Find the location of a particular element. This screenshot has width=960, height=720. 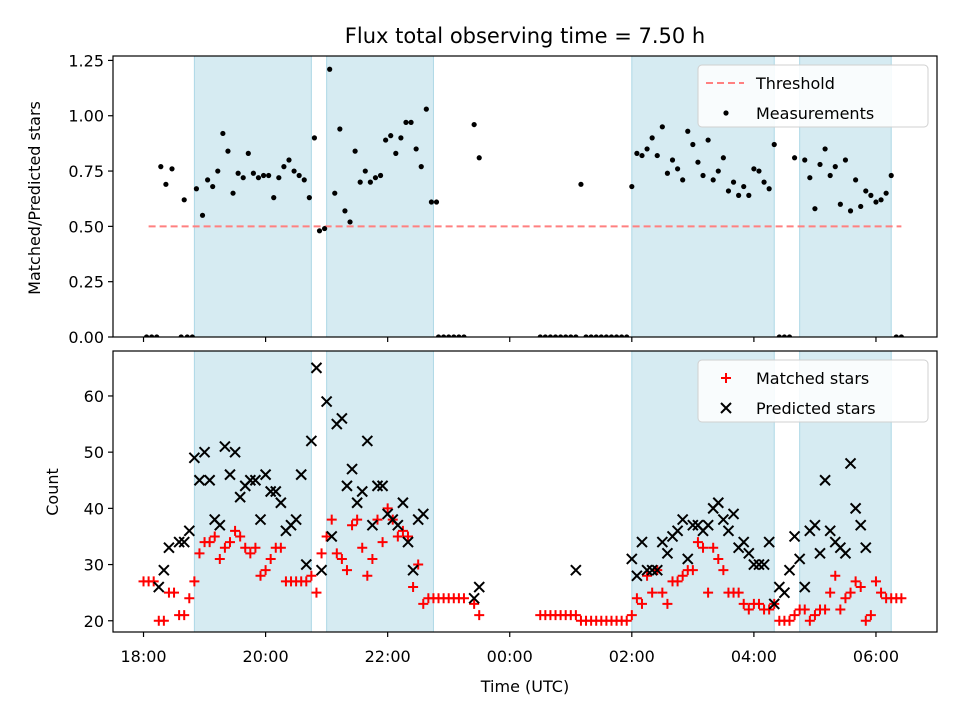

y-tick-label: 0.50 is located at coordinates (86, 226).